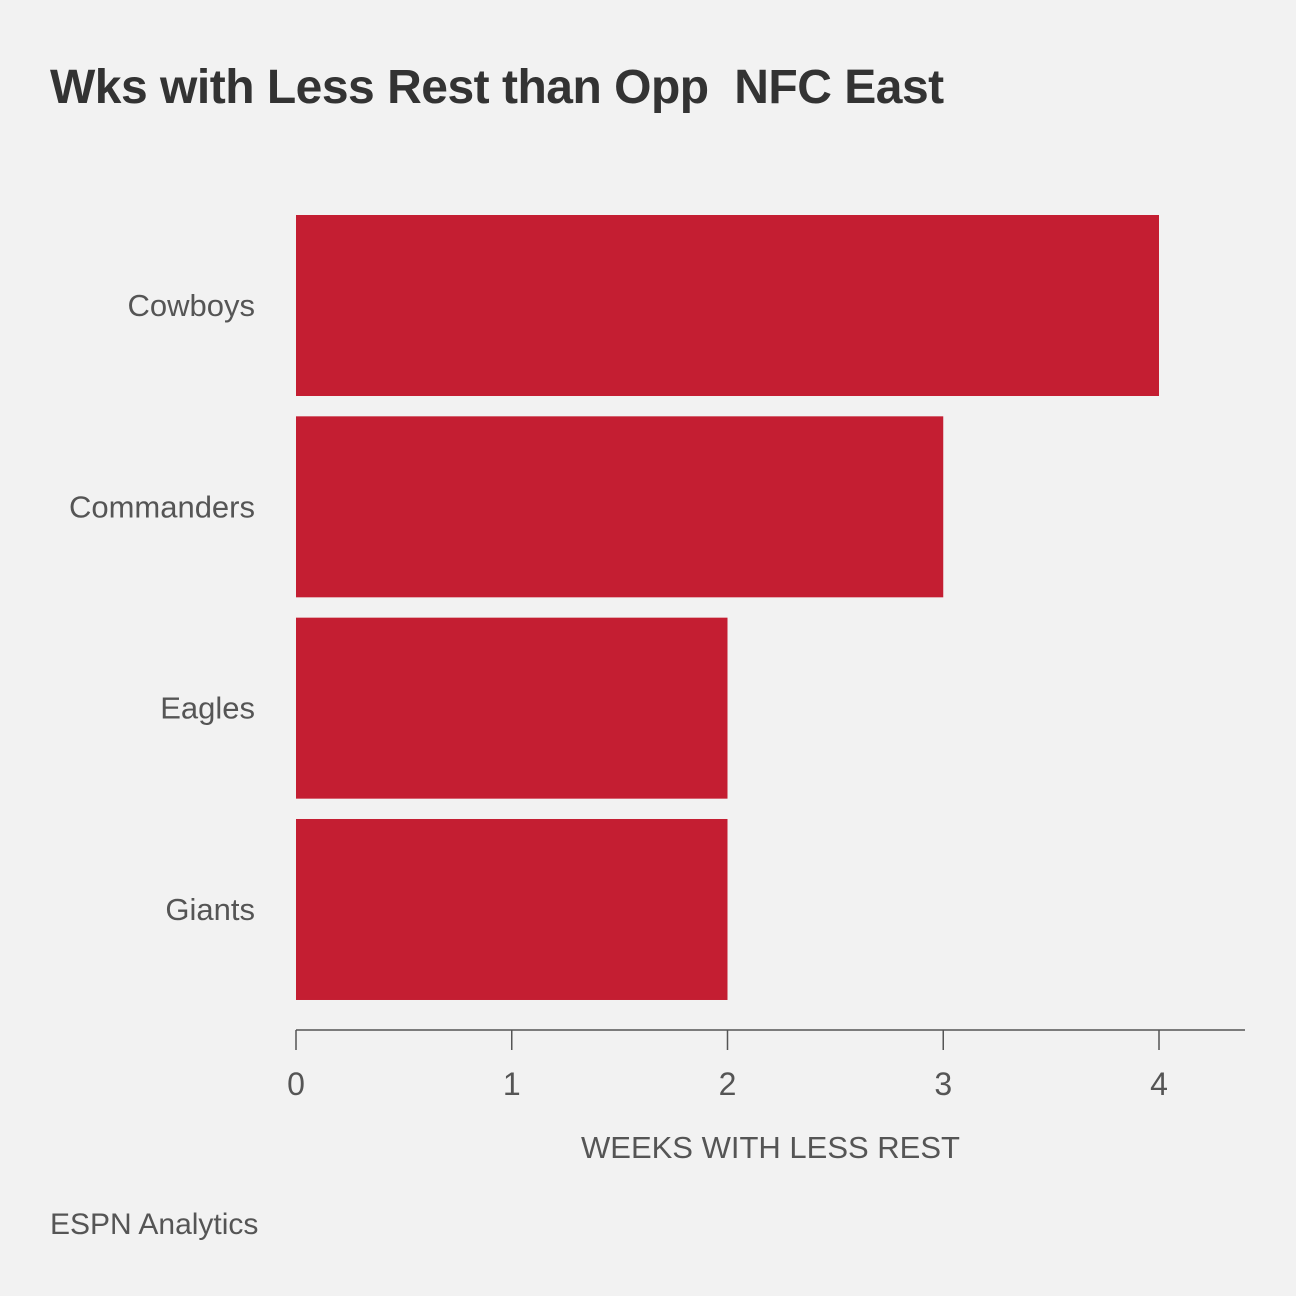 The width and height of the screenshot is (1296, 1296). What do you see at coordinates (620, 507) in the screenshot?
I see `bar-commanders` at bounding box center [620, 507].